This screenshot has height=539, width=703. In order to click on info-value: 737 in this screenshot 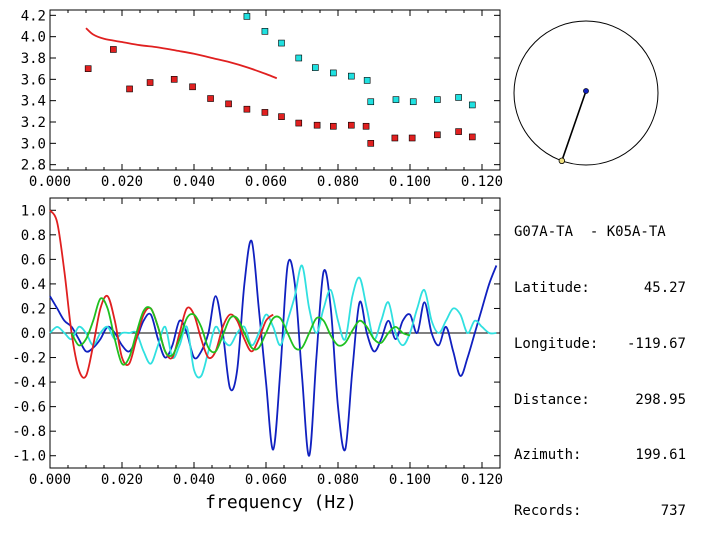, I will do `click(673, 511)`.